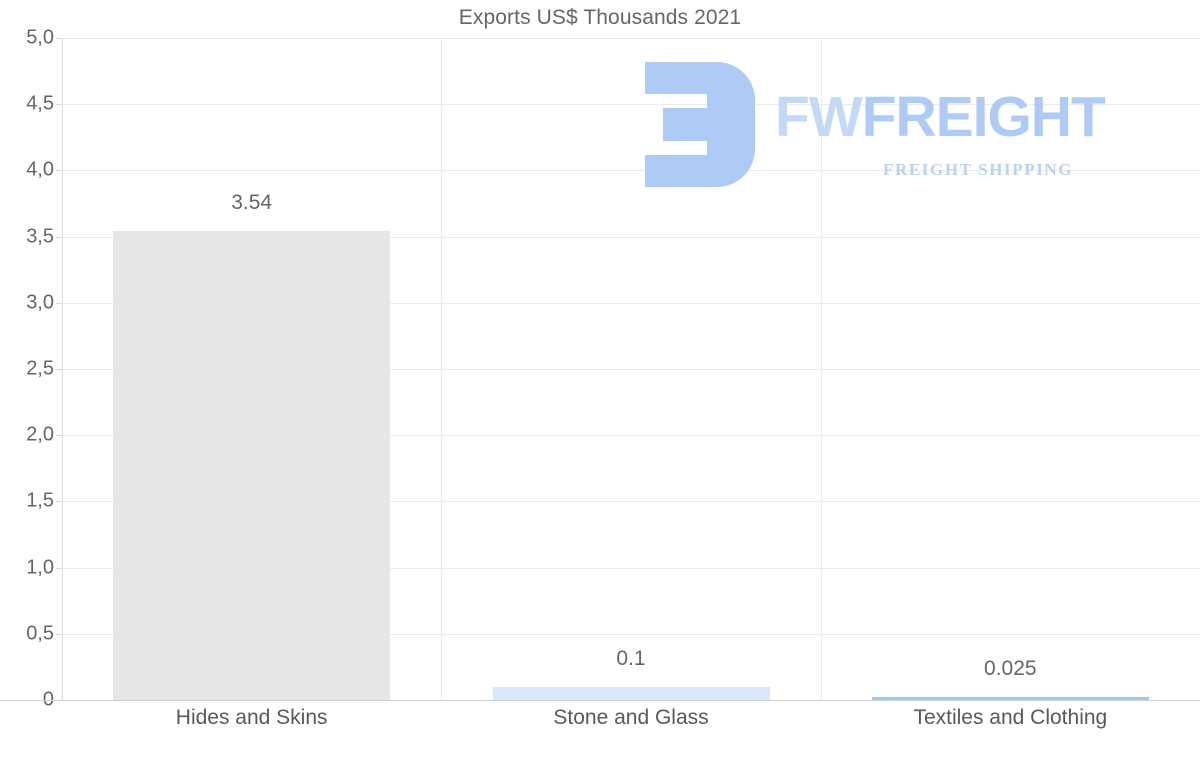 The height and width of the screenshot is (763, 1200). Describe the element at coordinates (631, 658) in the screenshot. I see `bar-value-label: 0.1` at that location.